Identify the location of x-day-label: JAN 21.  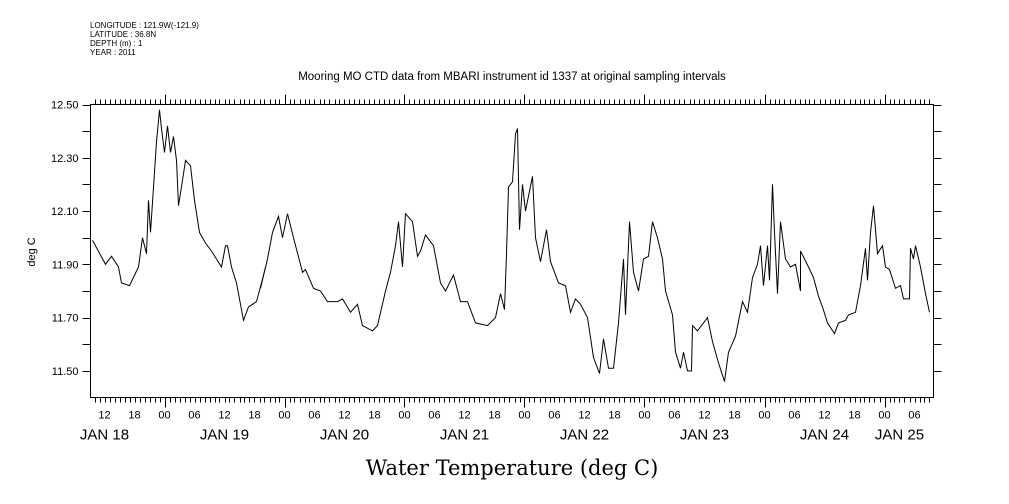
(464, 435).